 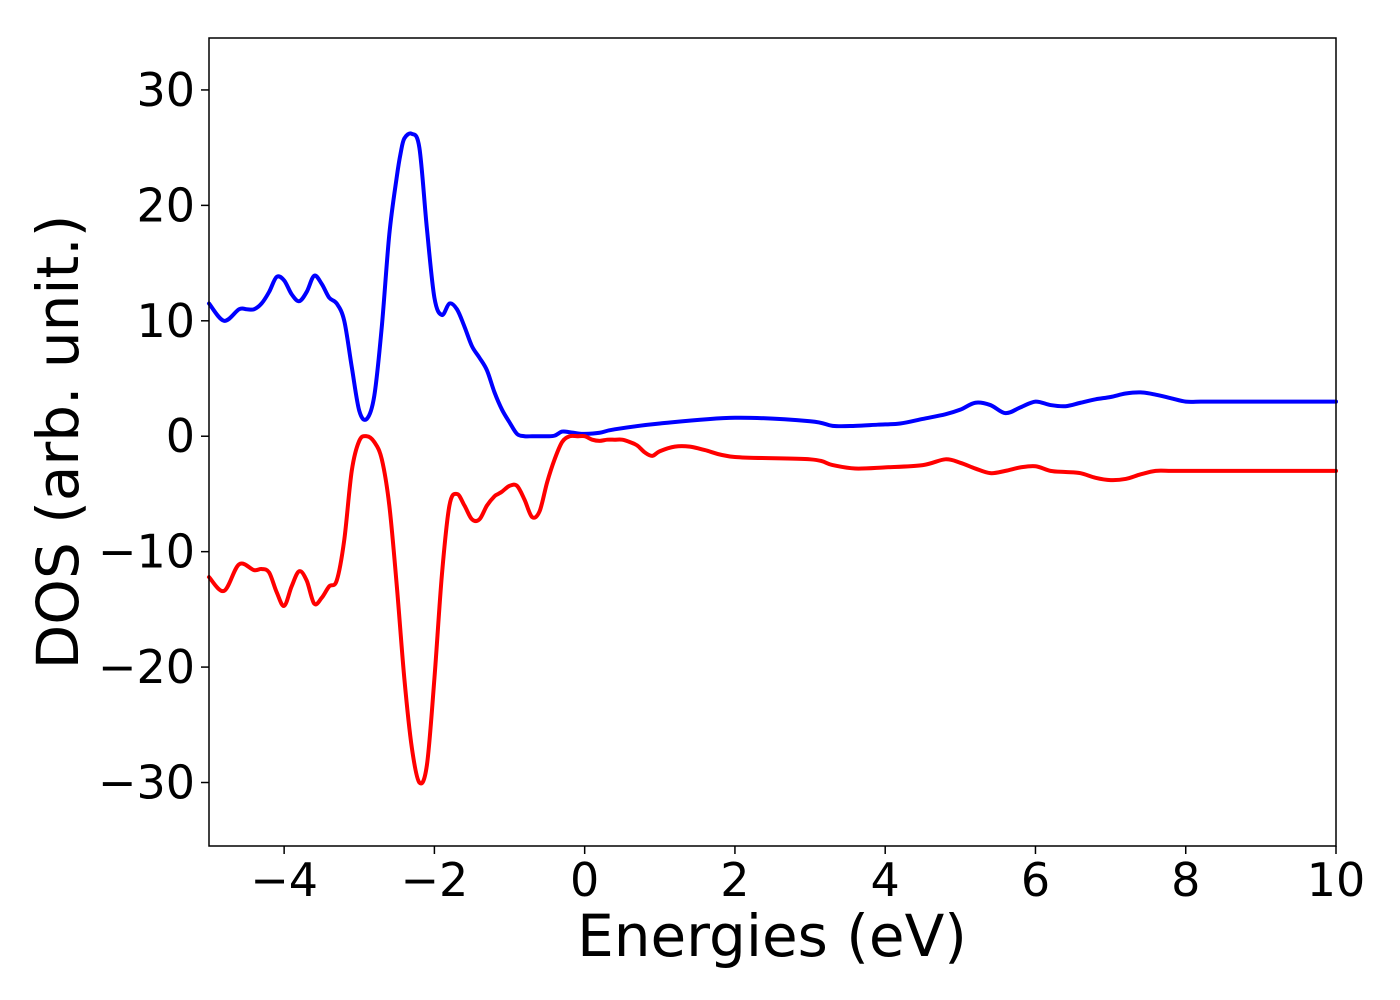 What do you see at coordinates (146, 552) in the screenshot?
I see `y-tick-label: −10` at bounding box center [146, 552].